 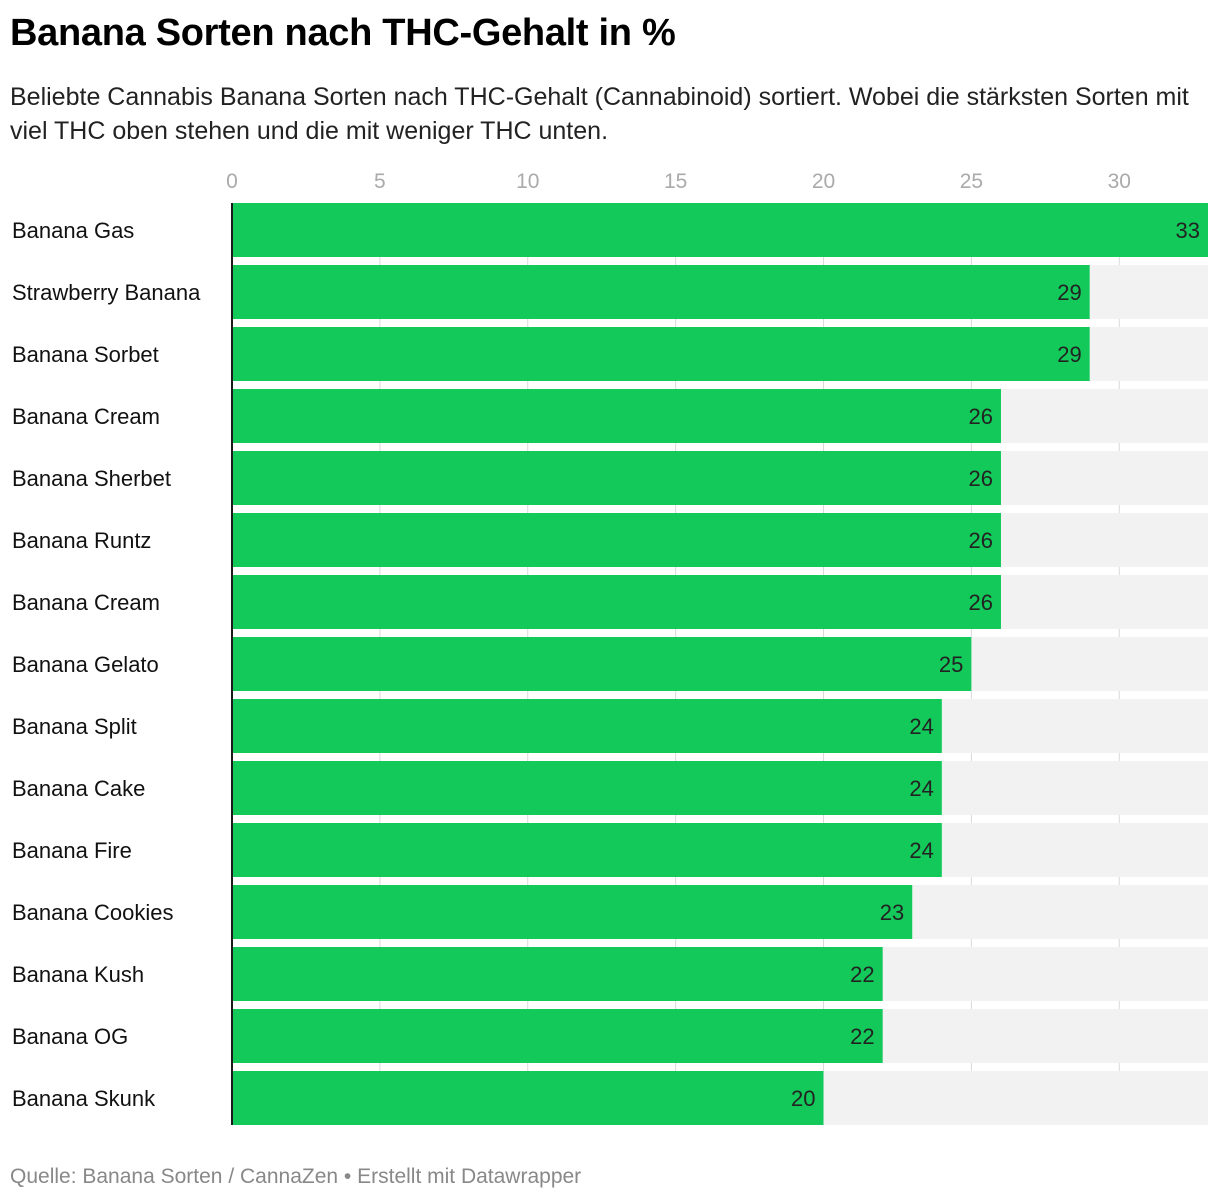 What do you see at coordinates (74, 726) in the screenshot?
I see `category-label: Banana Split` at bounding box center [74, 726].